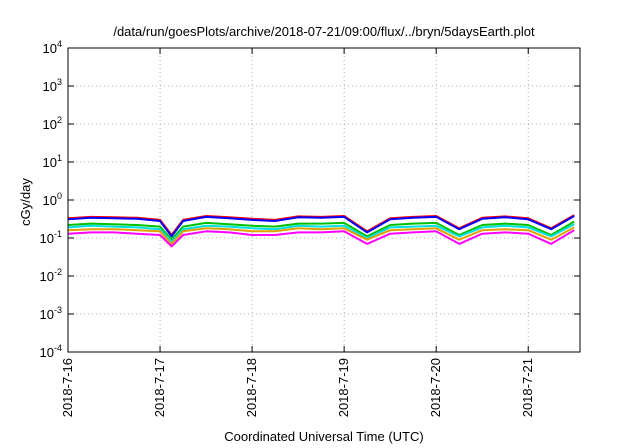  What do you see at coordinates (52, 199) in the screenshot?
I see `y-tick-label: 10⁰` at bounding box center [52, 199].